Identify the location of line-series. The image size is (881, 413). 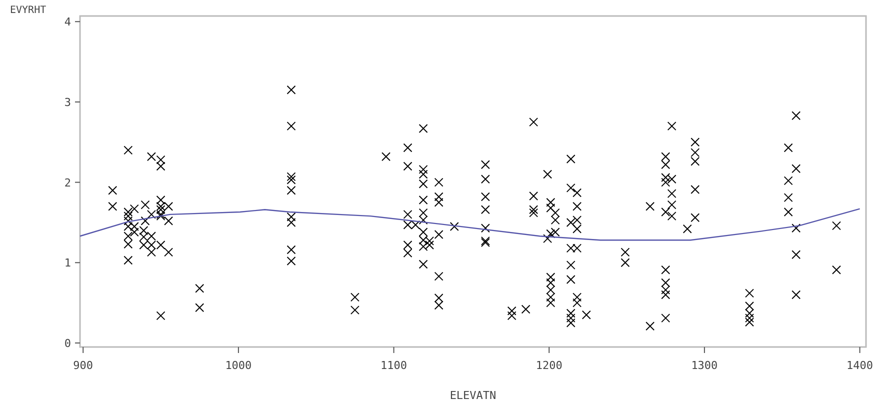
(469, 224).